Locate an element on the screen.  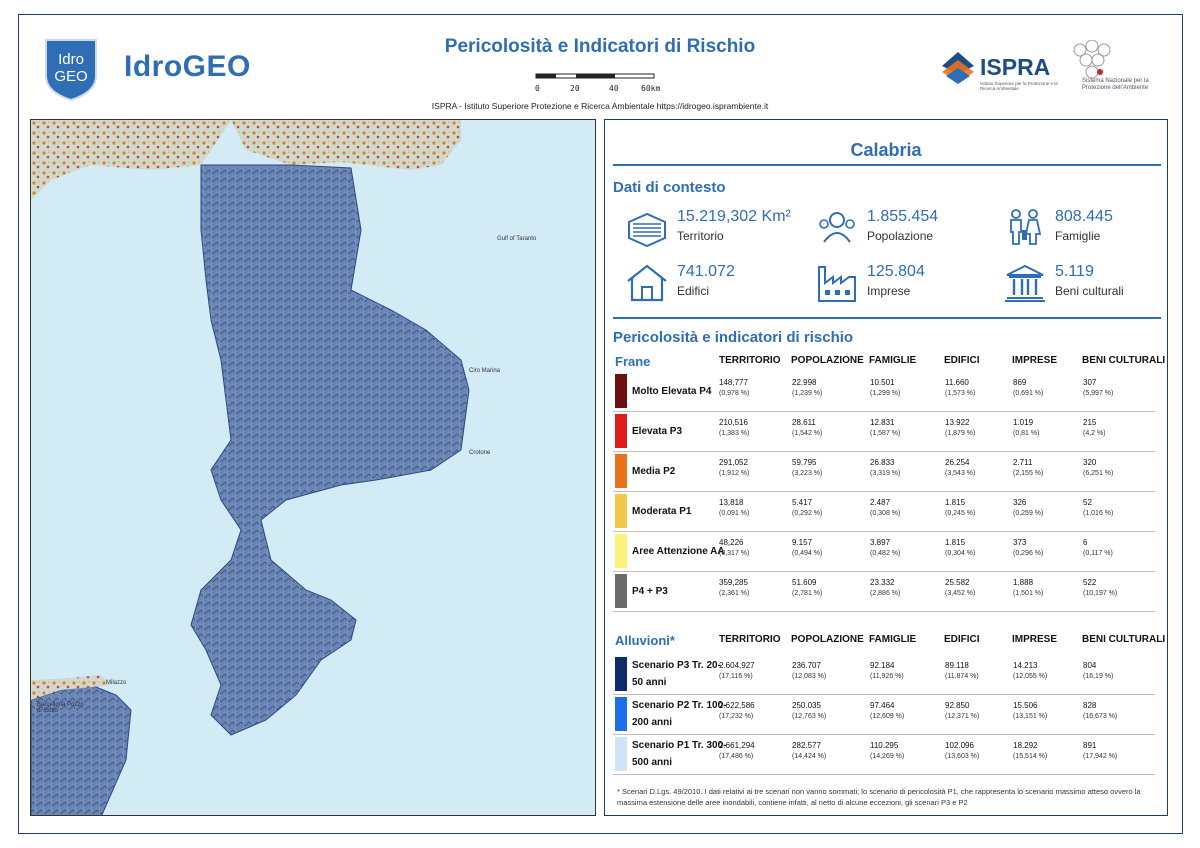
cell-percent: (12,055 %) is located at coordinates (1030, 676).